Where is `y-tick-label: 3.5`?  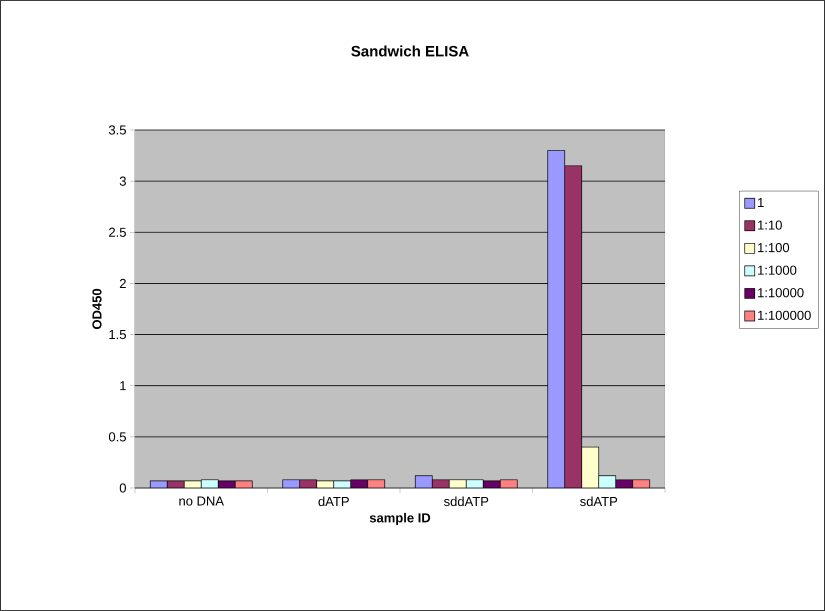 y-tick-label: 3.5 is located at coordinates (117, 130).